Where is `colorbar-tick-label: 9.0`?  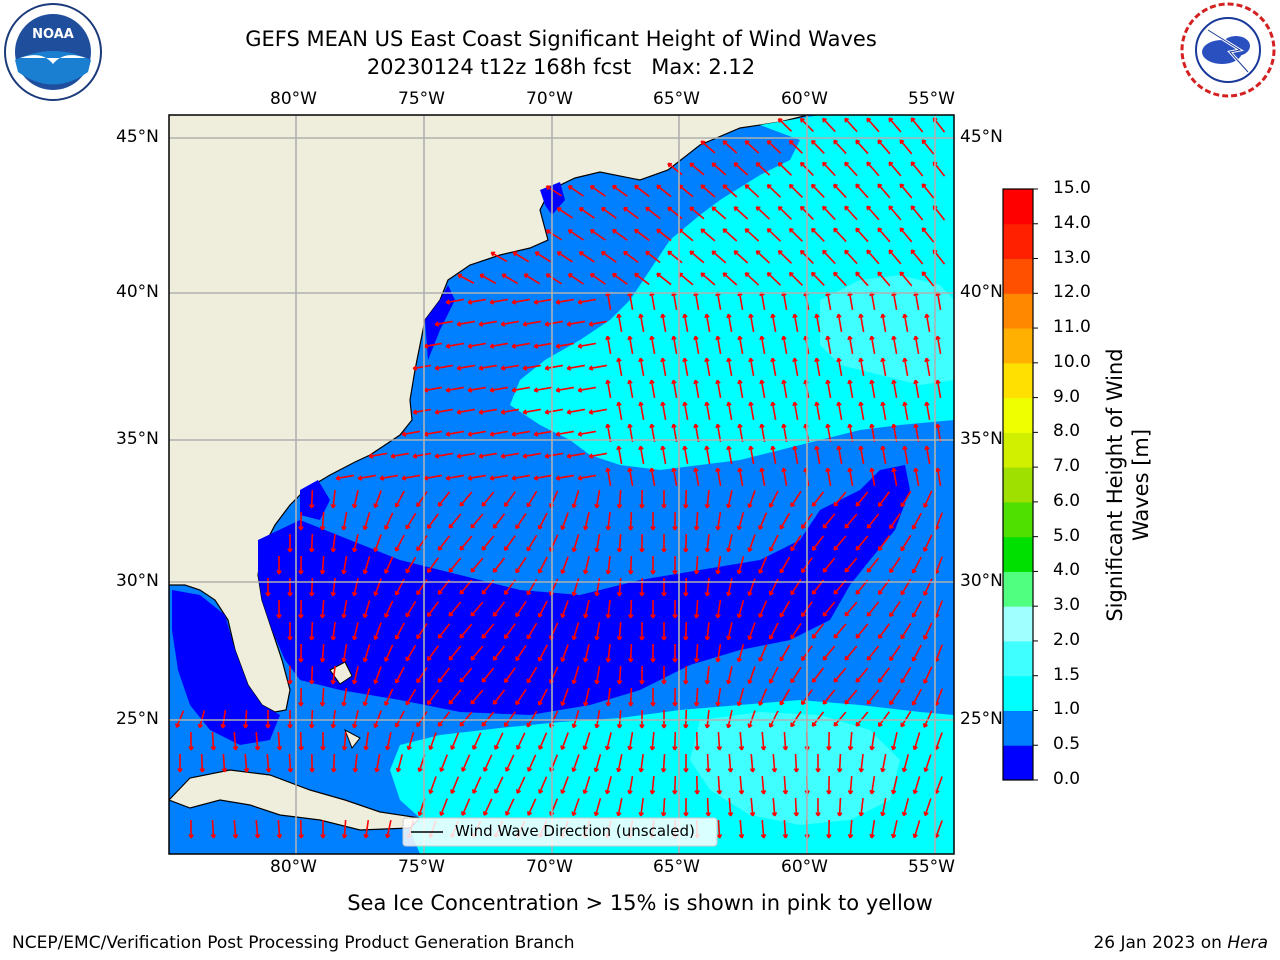 colorbar-tick-label: 9.0 is located at coordinates (1067, 396).